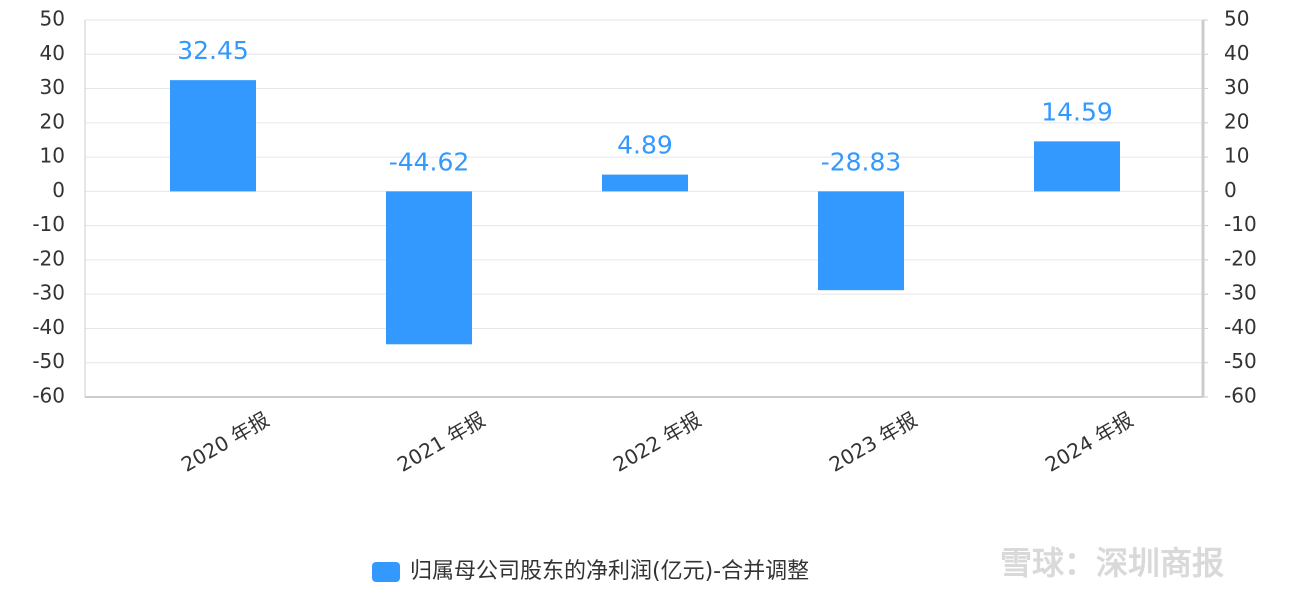  I want to click on x-tick-label: 2020 年报, so click(225, 441).